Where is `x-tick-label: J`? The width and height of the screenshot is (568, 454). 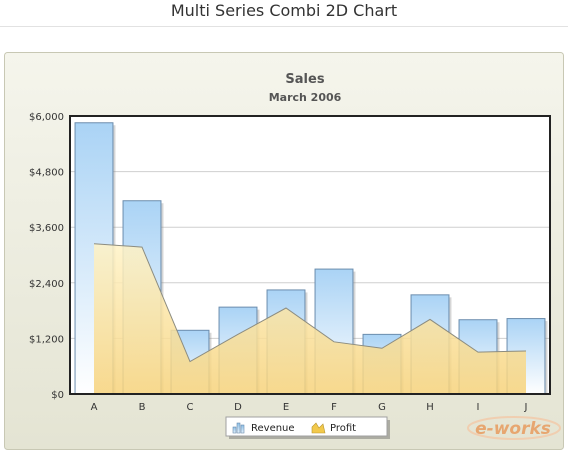
x-tick-label: J is located at coordinates (526, 407).